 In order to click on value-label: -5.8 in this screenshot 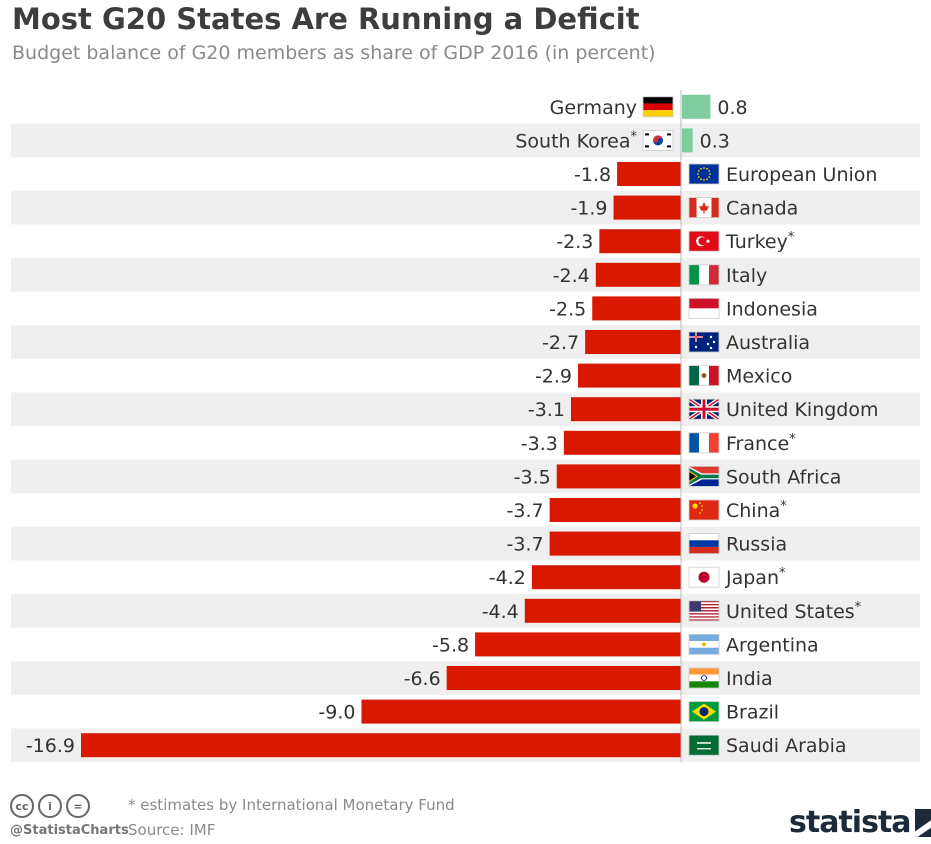, I will do `click(450, 645)`.